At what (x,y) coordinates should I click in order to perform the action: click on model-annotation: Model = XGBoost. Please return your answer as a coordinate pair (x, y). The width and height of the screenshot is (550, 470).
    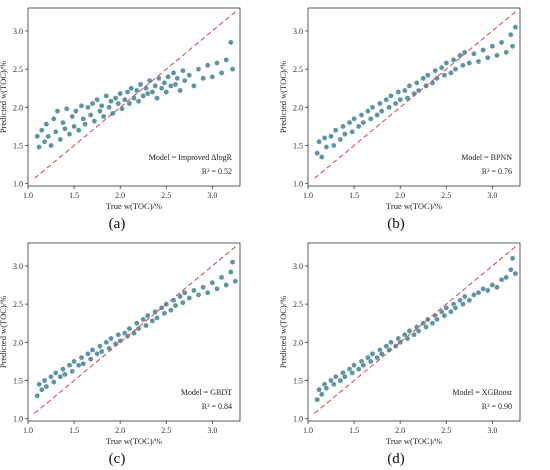
    Looking at the image, I should click on (482, 392).